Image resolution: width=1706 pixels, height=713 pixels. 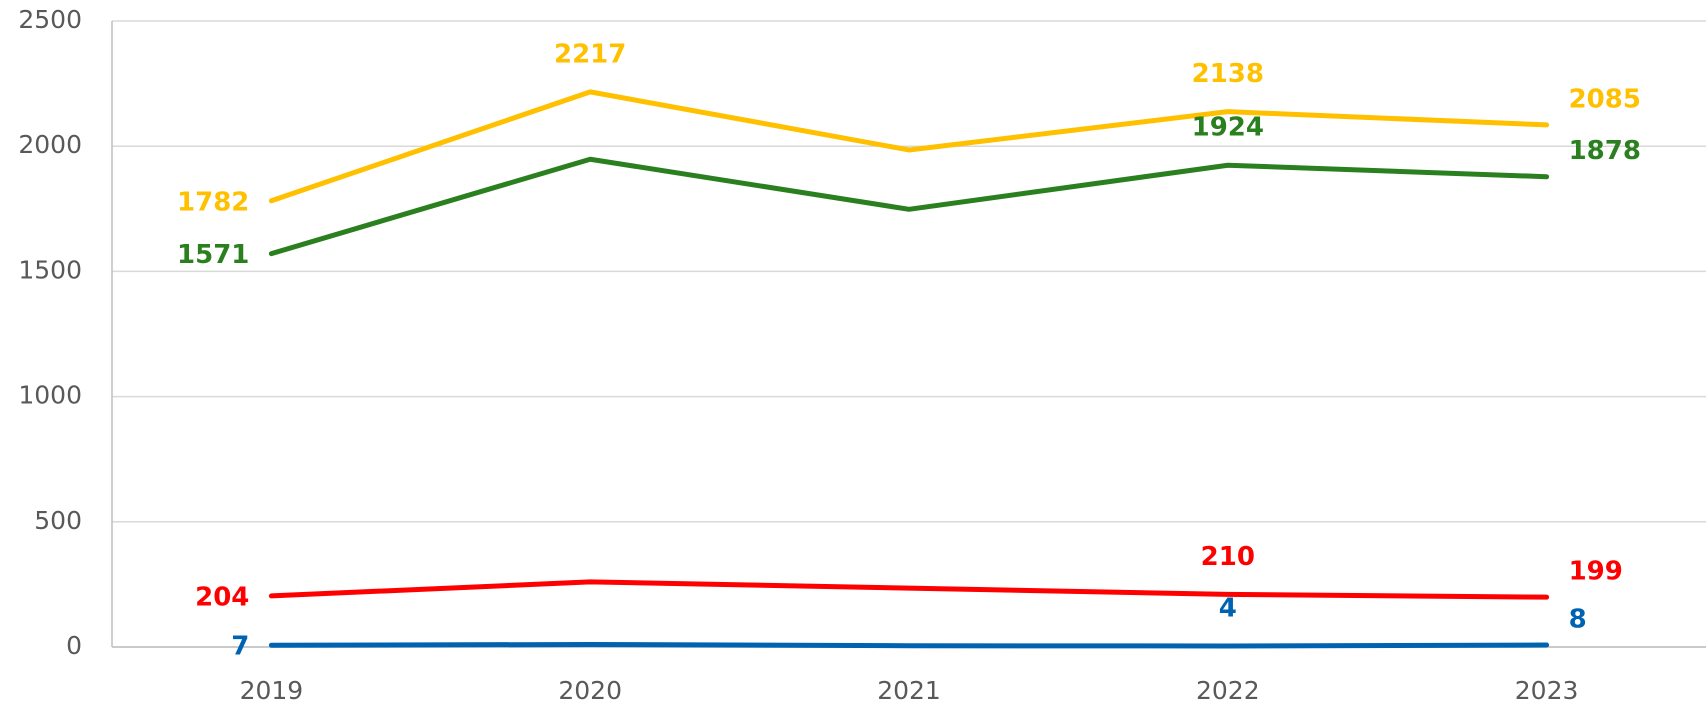 What do you see at coordinates (74, 645) in the screenshot?
I see `y-tick-label: 0` at bounding box center [74, 645].